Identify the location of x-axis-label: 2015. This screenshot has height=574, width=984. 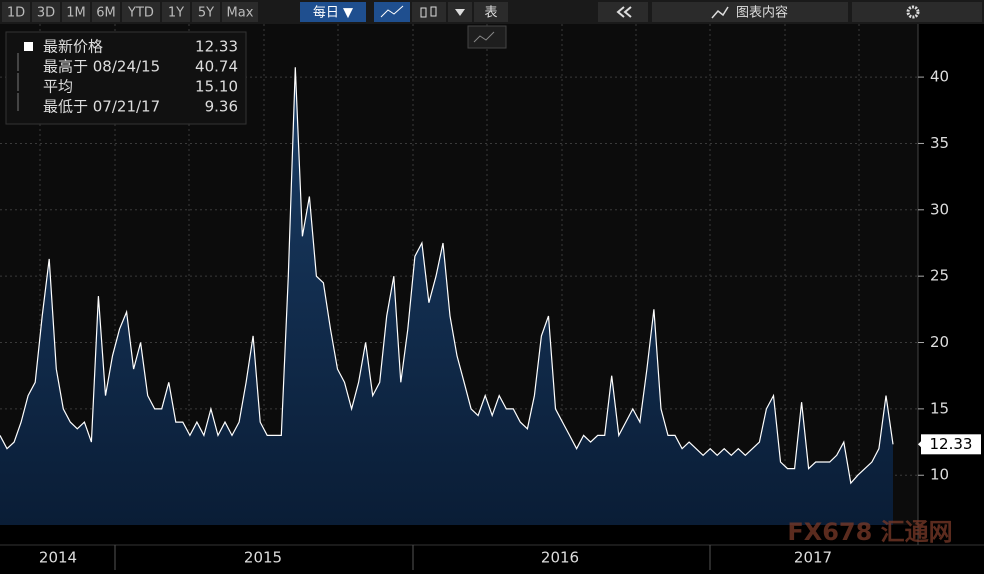
(263, 558).